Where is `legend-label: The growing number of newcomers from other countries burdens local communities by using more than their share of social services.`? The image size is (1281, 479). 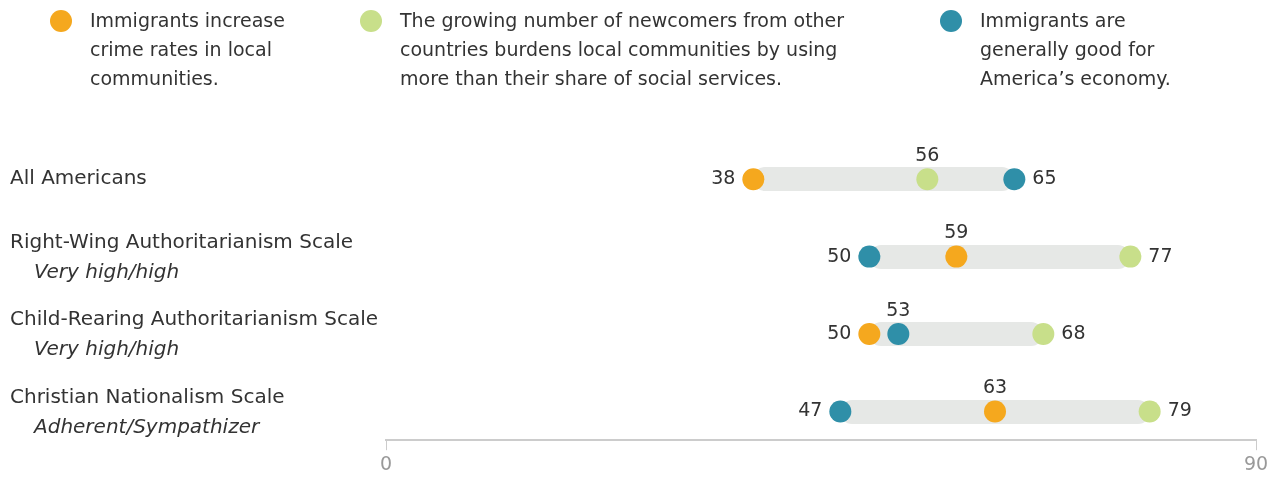 legend-label: The growing number of newcomers from other countries burdens local communities by using more than their share of social services. is located at coordinates (623, 49).